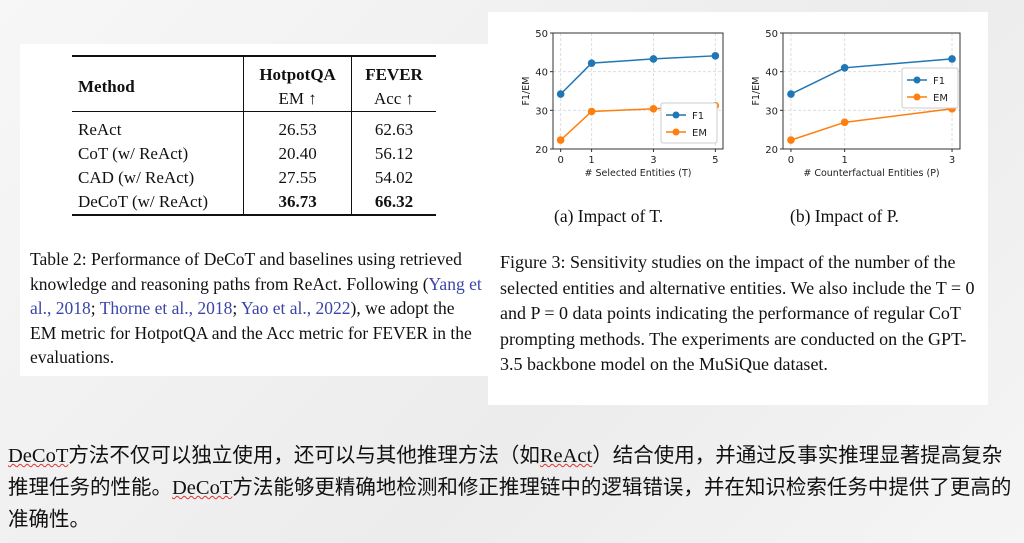 This screenshot has width=1024, height=543. What do you see at coordinates (166, 308) in the screenshot?
I see `citation-link: Thorne et al., 2018` at bounding box center [166, 308].